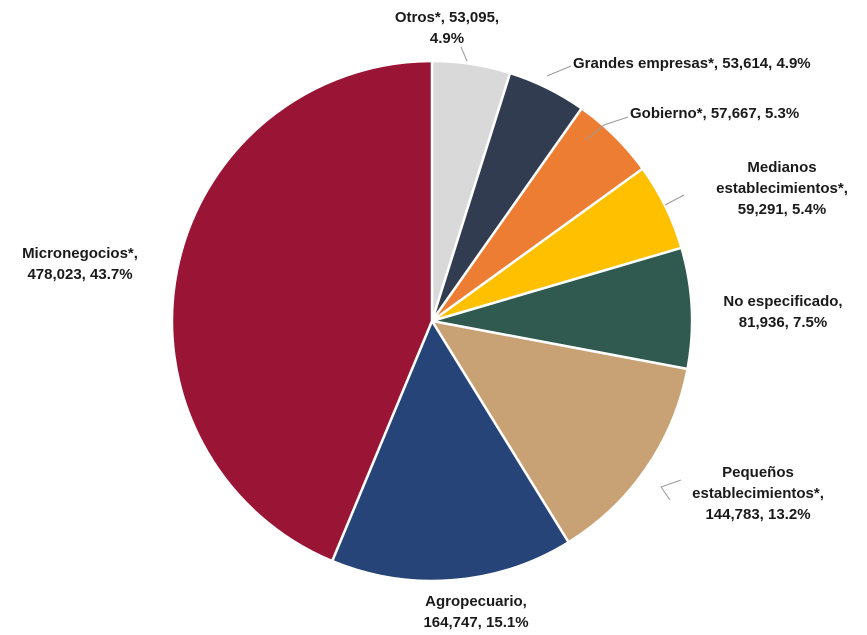 This screenshot has height=635, width=867. Describe the element at coordinates (475, 622) in the screenshot. I see `data-label-line: 164,747, 15.1%` at that location.